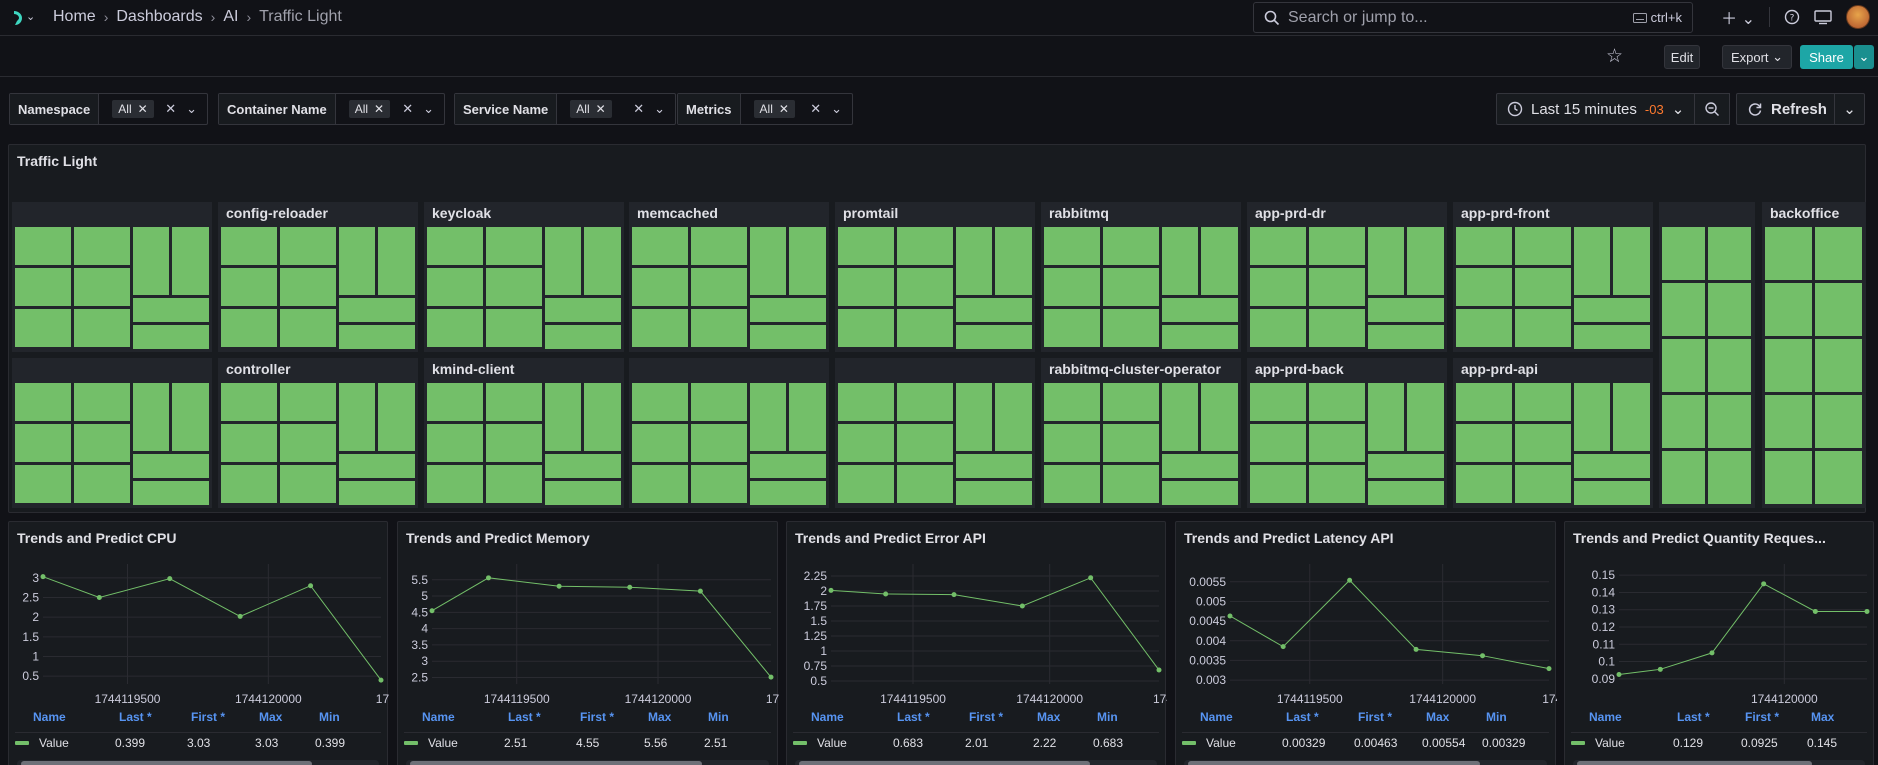  I want to click on panel-title: Trends and Predict Memory, so click(498, 538).